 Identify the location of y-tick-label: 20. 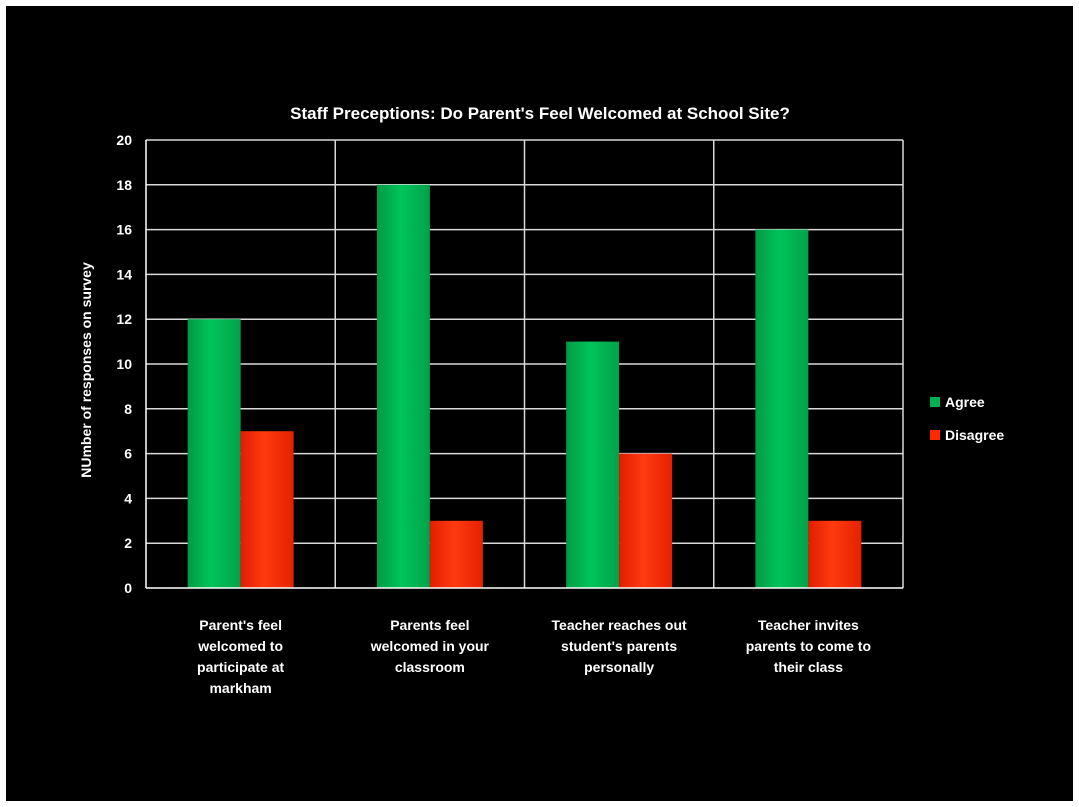
(124, 140).